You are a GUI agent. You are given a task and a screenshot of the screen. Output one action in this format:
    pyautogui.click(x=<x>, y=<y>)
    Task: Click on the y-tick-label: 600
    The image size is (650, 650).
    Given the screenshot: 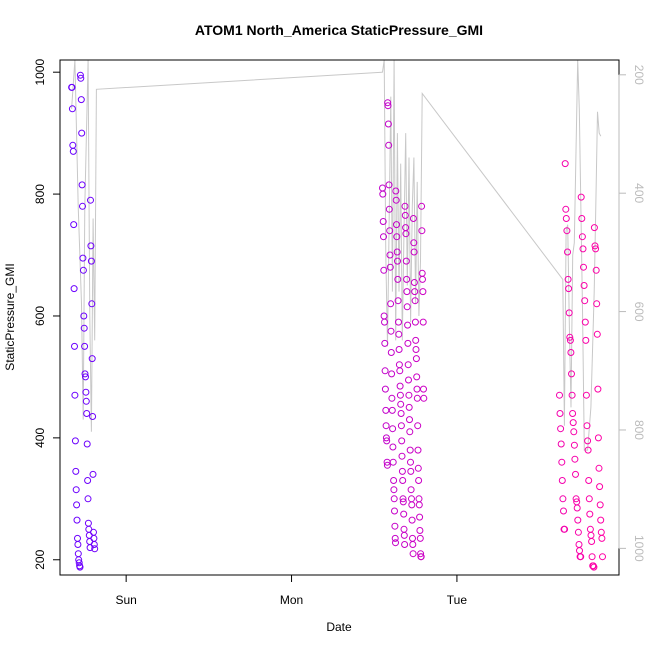 What is the action you would take?
    pyautogui.click(x=40, y=316)
    